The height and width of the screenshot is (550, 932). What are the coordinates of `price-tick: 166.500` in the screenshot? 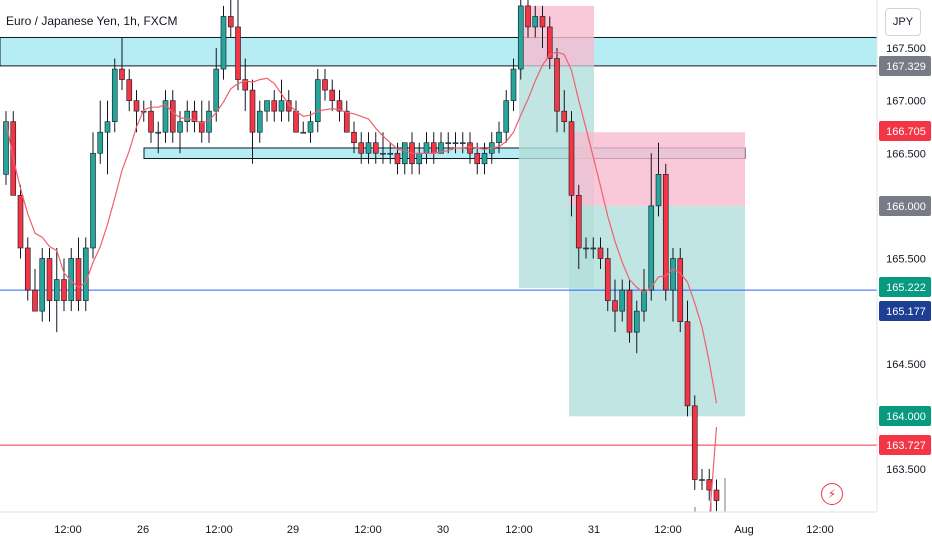 It's located at (906, 154).